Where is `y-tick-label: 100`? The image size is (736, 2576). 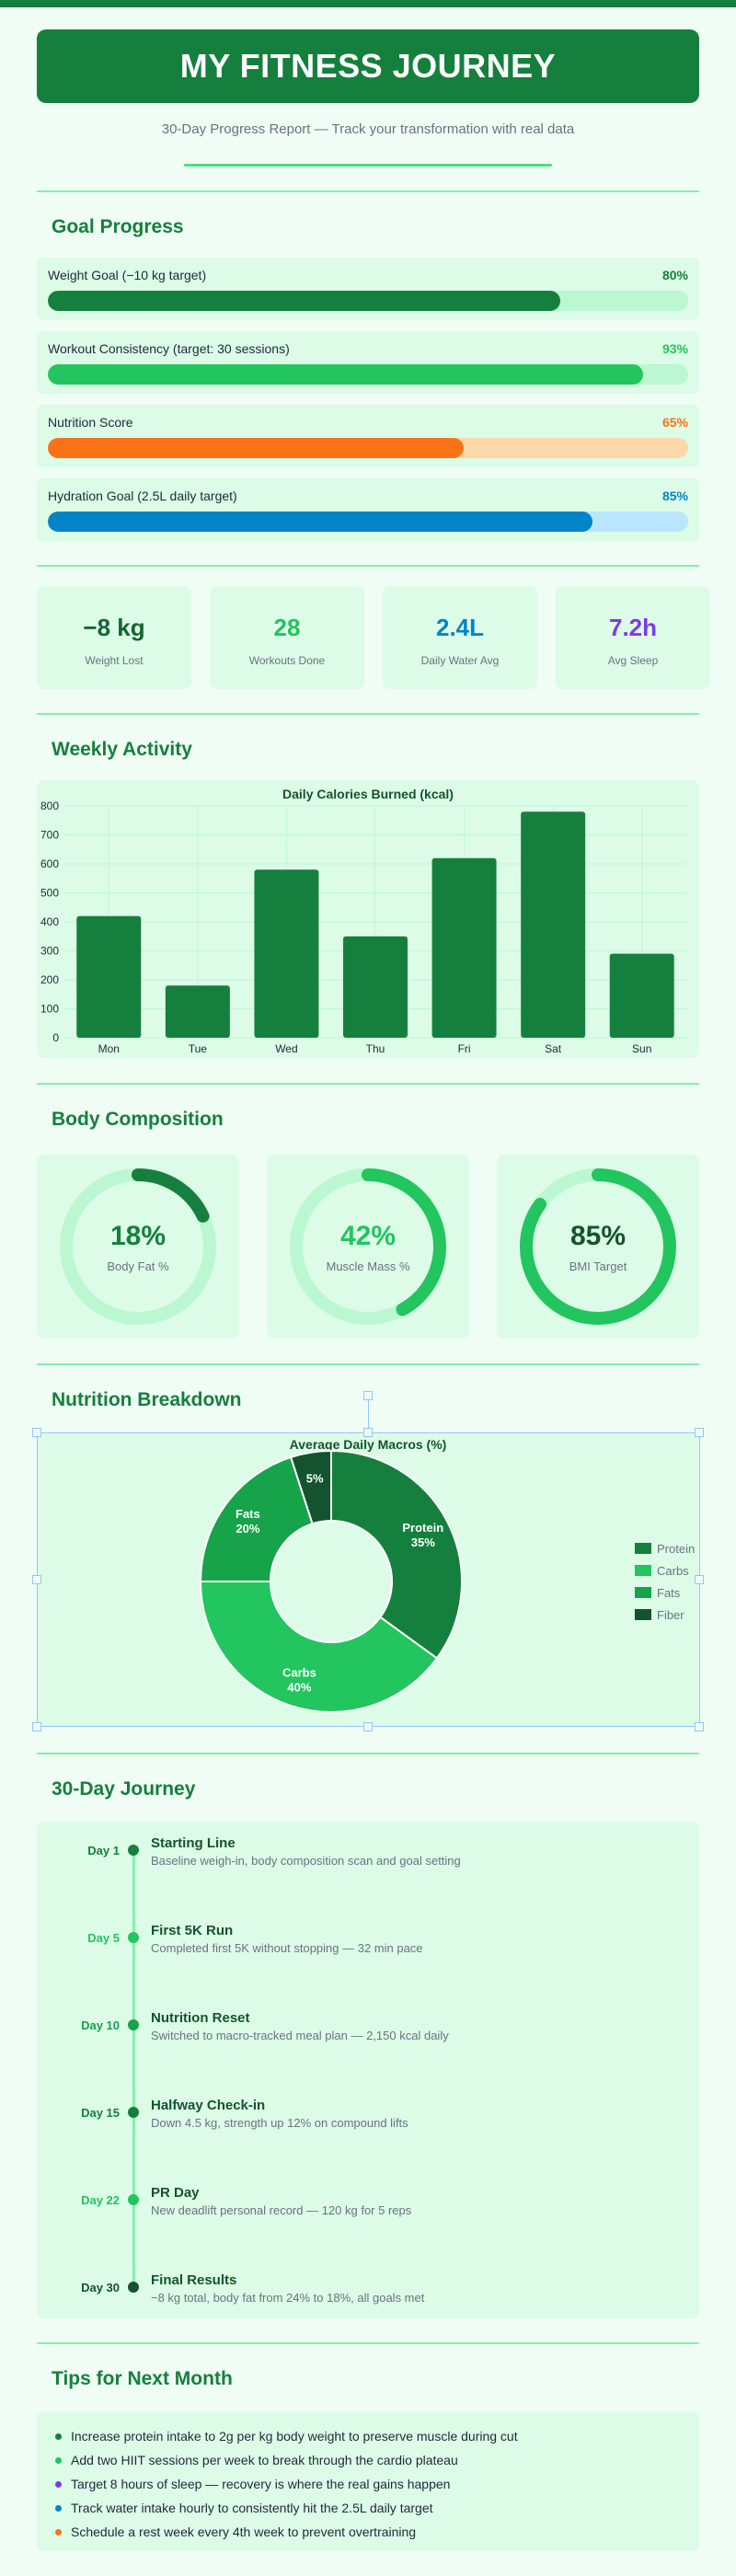
y-tick-label: 100 is located at coordinates (49, 1009).